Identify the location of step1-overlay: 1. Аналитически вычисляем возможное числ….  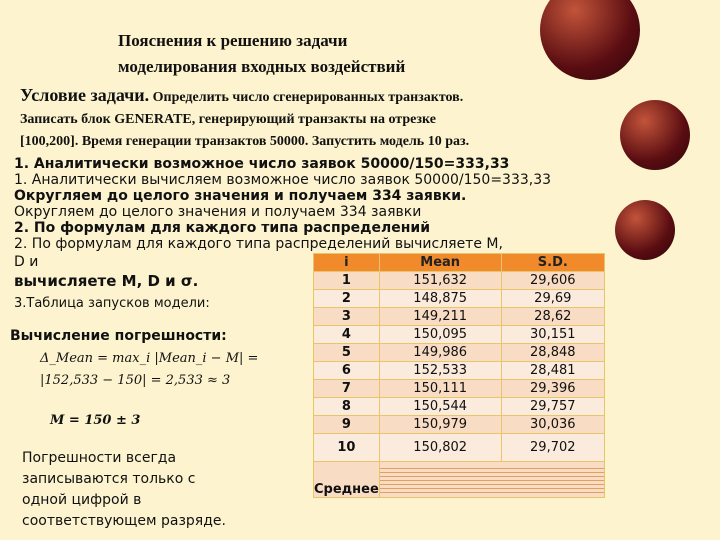
(283, 180).